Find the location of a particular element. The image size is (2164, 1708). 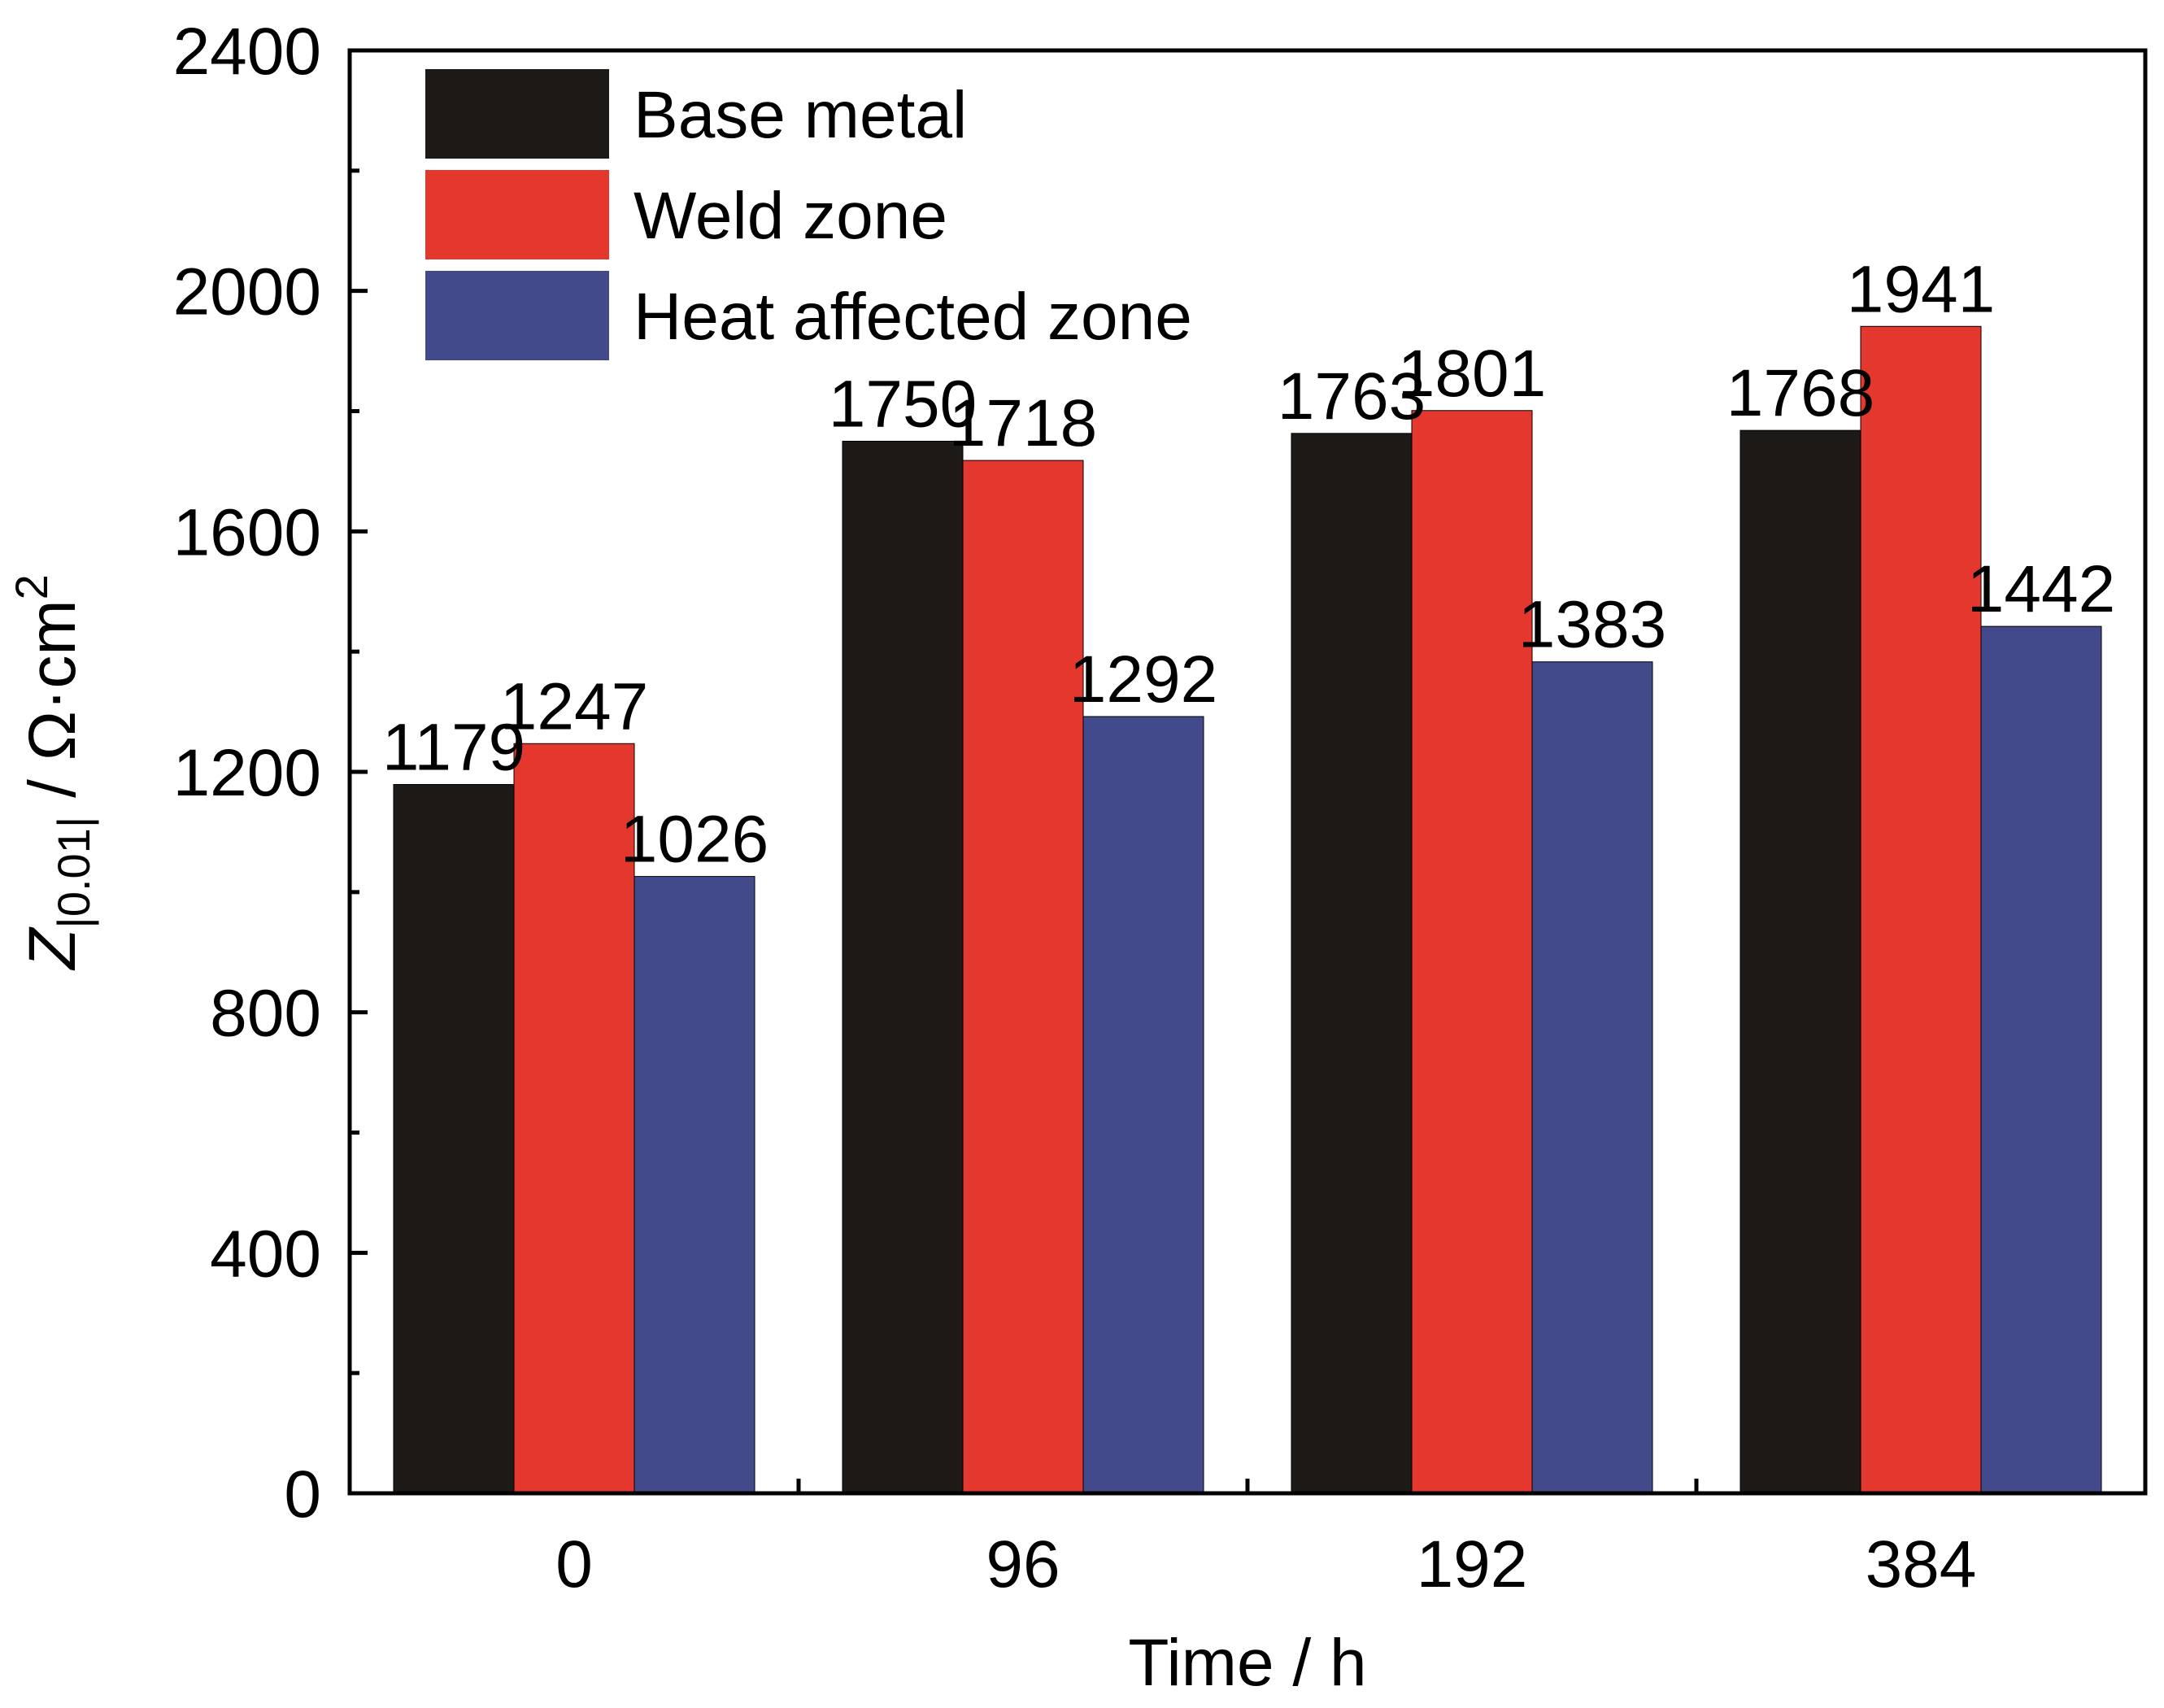

data-label: 1247 is located at coordinates (574, 706).